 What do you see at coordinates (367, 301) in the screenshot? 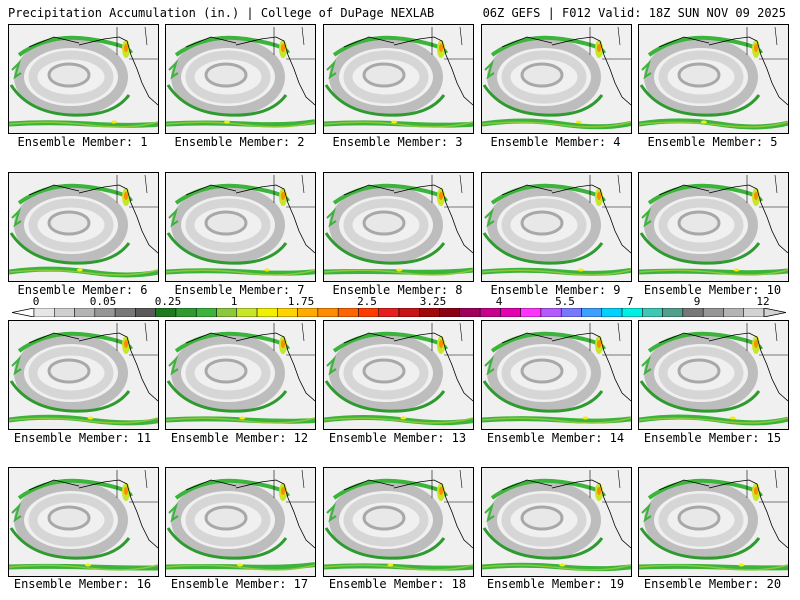
I see `colorbar-tick-label: 2.5` at bounding box center [367, 301].